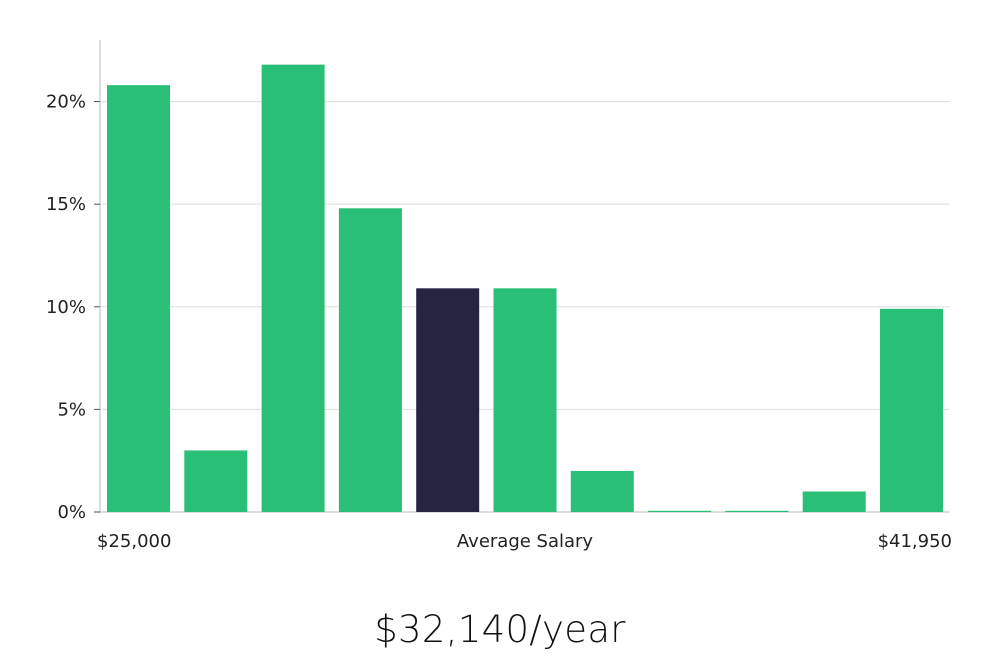 The height and width of the screenshot is (660, 1000). Describe the element at coordinates (915, 541) in the screenshot. I see `x-label-max: $41,950` at that location.